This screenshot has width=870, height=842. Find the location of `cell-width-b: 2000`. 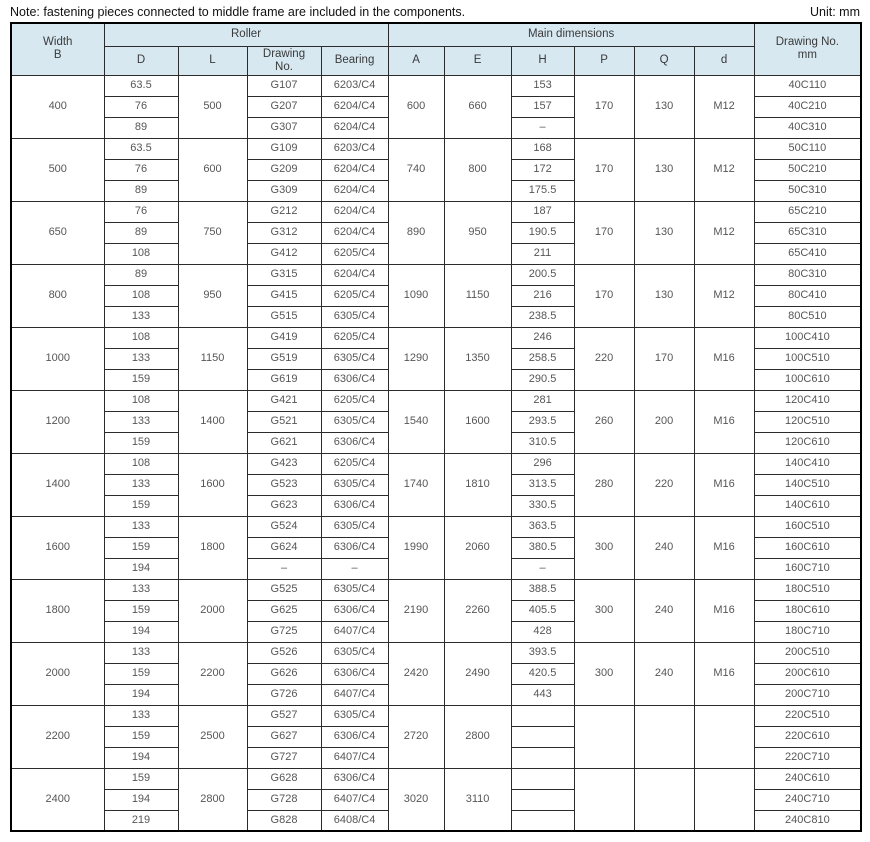

cell-width-b: 2000 is located at coordinates (57, 673).